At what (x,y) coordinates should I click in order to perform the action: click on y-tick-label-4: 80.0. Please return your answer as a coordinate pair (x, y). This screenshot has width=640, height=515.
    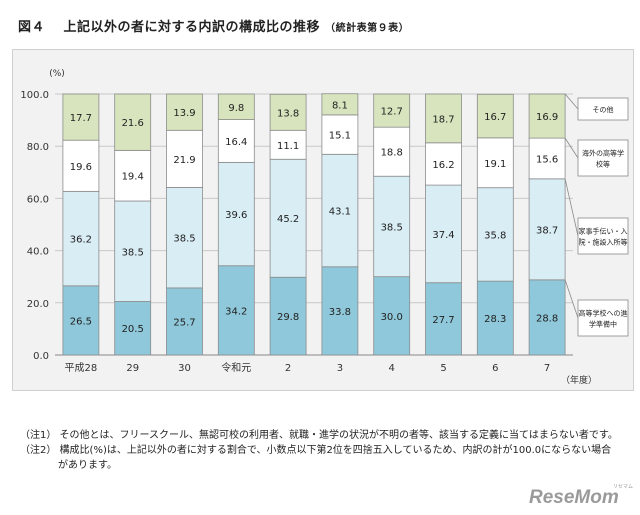
    Looking at the image, I should click on (38, 147).